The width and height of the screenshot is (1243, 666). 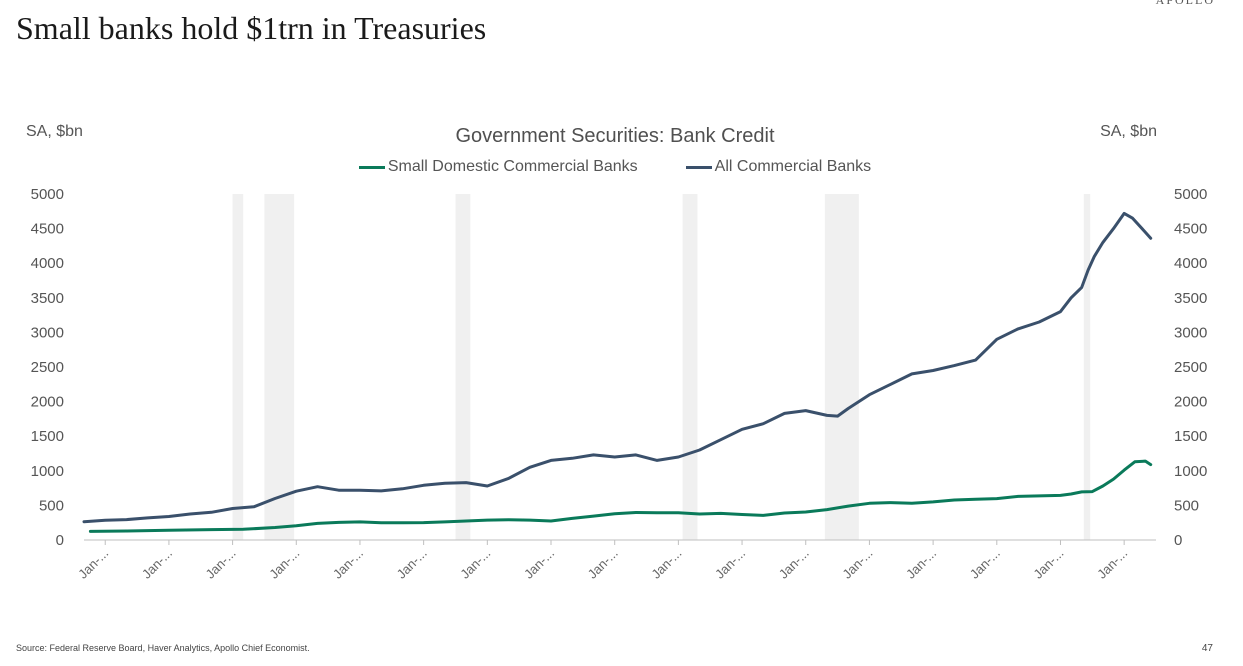 What do you see at coordinates (47, 194) in the screenshot?
I see `y-tick-left-5000: 5000` at bounding box center [47, 194].